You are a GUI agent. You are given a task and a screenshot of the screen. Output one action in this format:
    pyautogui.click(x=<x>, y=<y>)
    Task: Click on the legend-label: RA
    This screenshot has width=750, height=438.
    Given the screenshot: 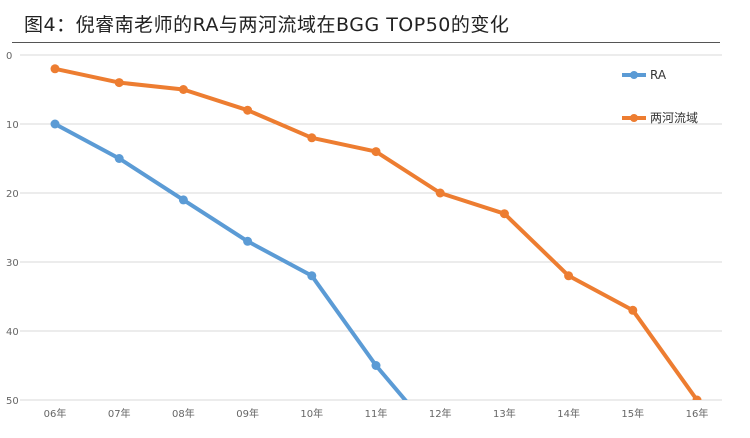 What is the action you would take?
    pyautogui.click(x=658, y=75)
    